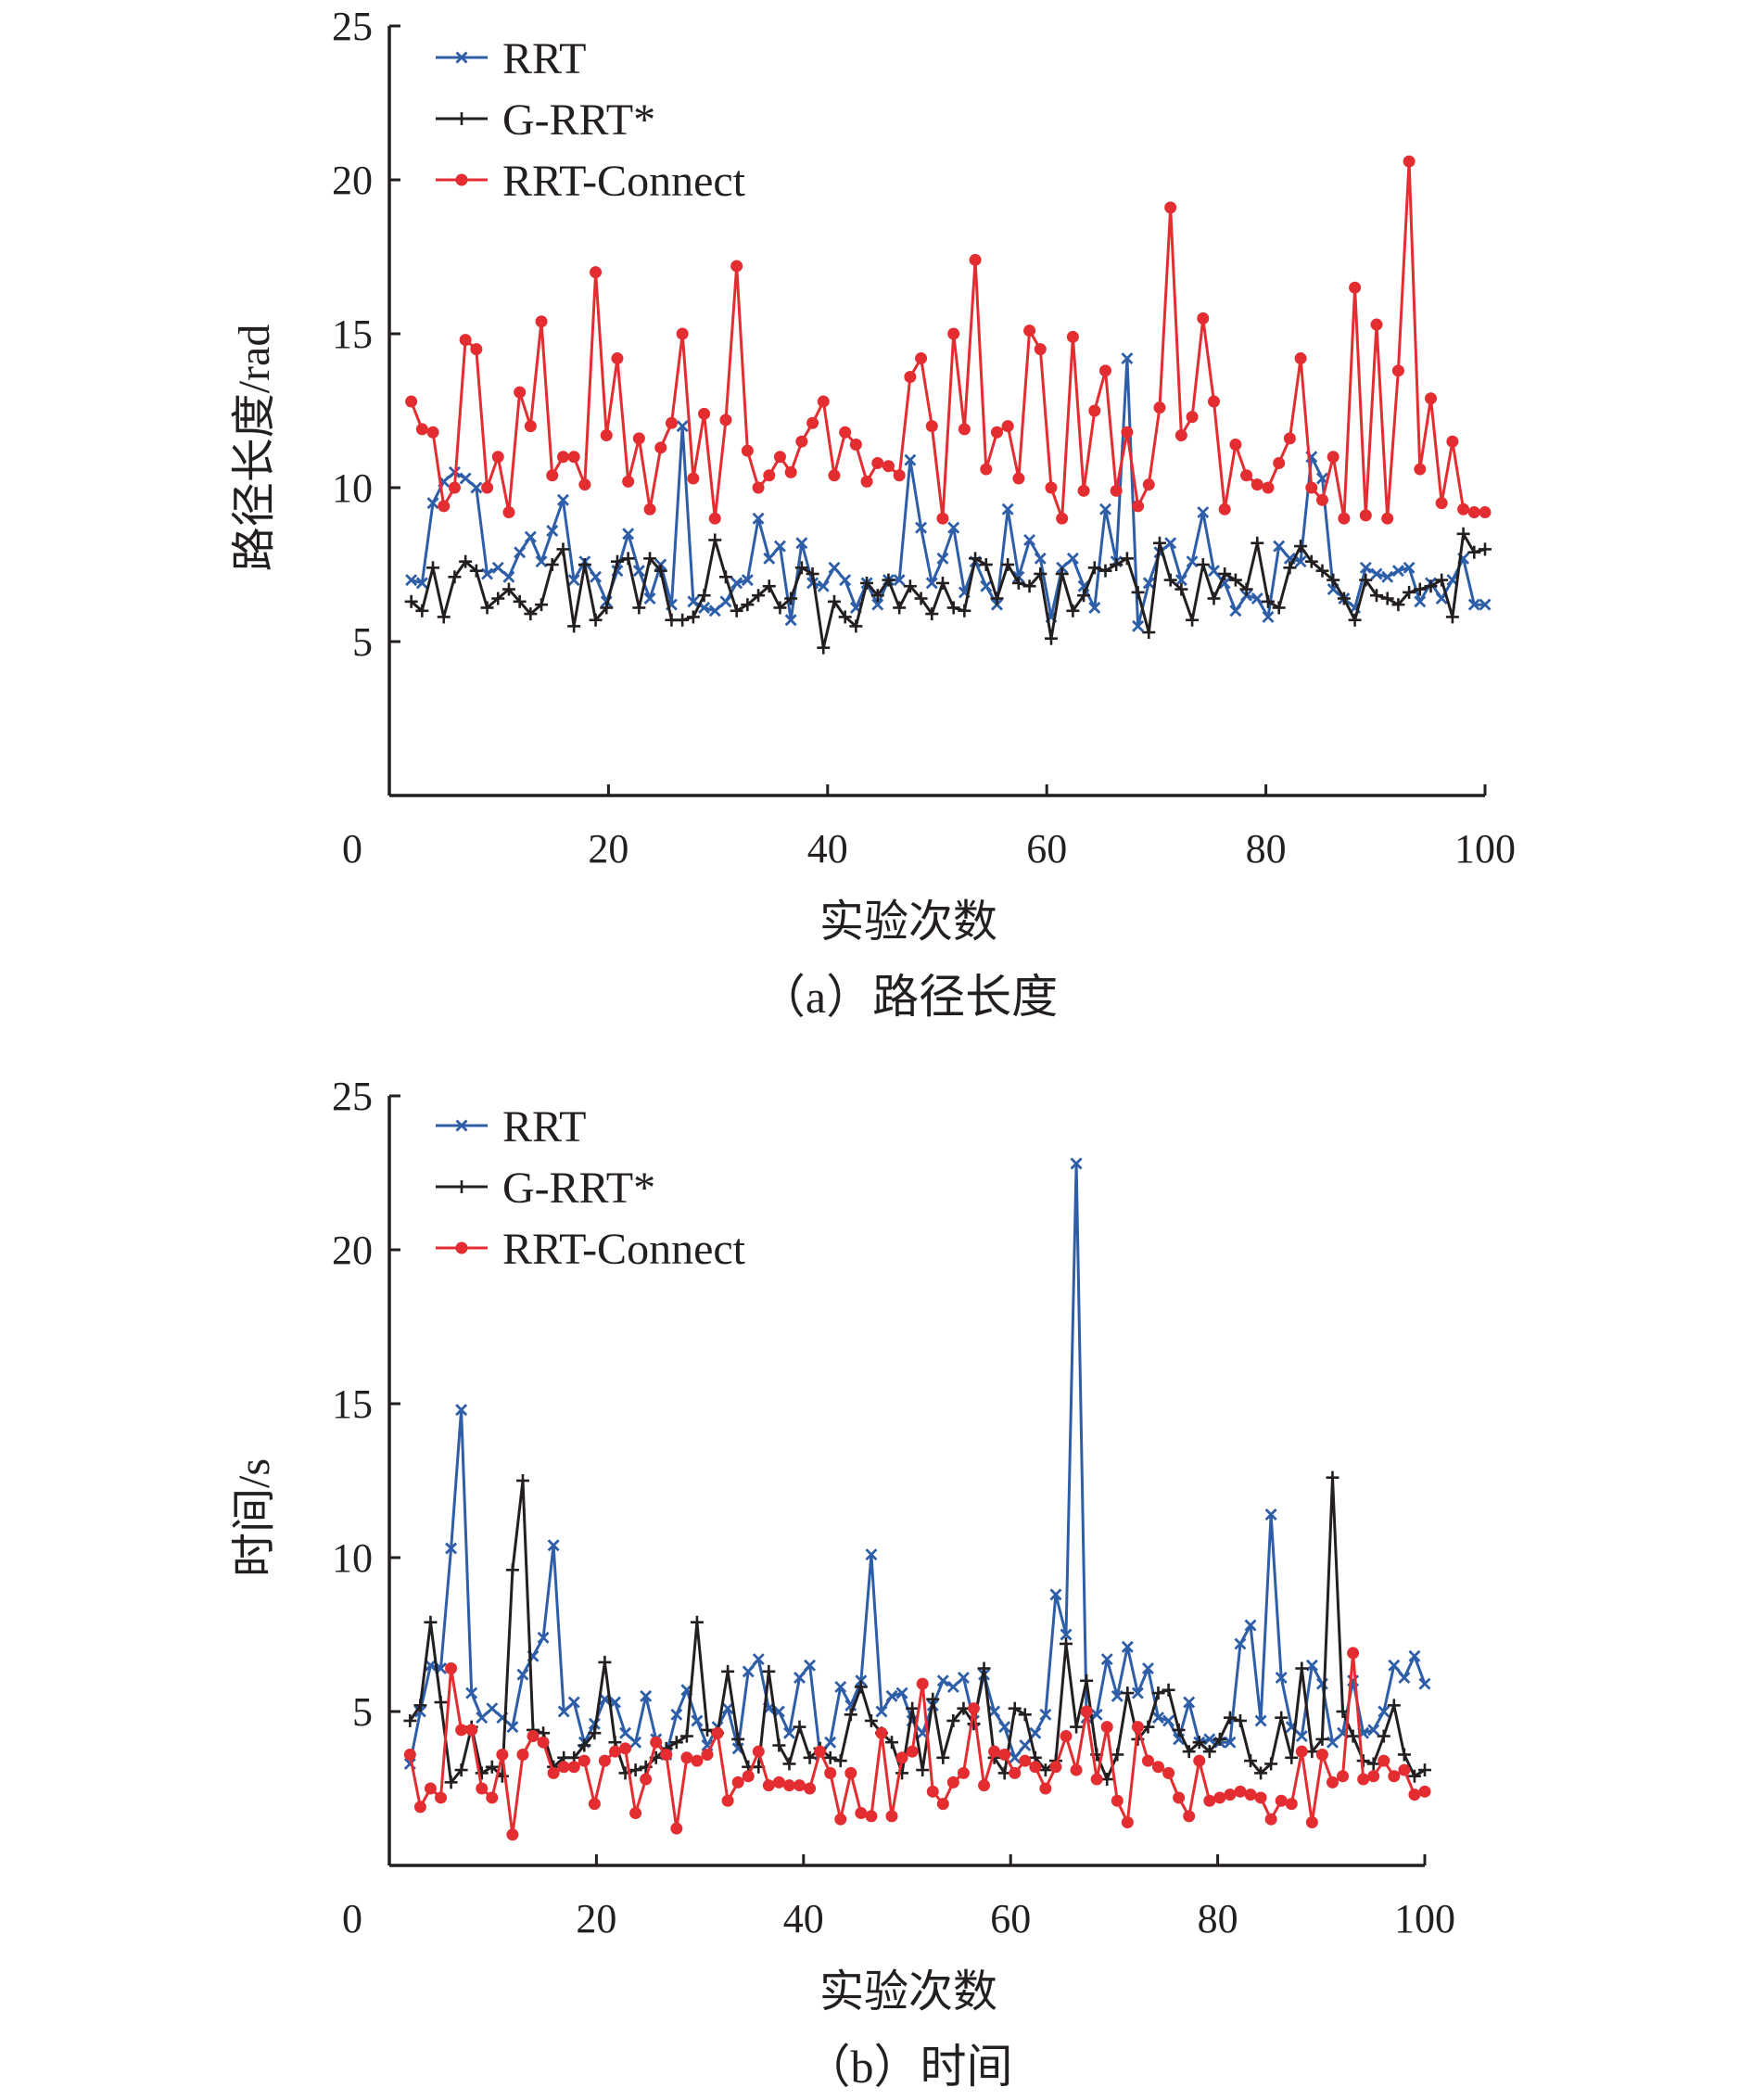 This screenshot has height=2100, width=1752. Describe the element at coordinates (948, 492) in the screenshot. I see `series-rrt` at that location.